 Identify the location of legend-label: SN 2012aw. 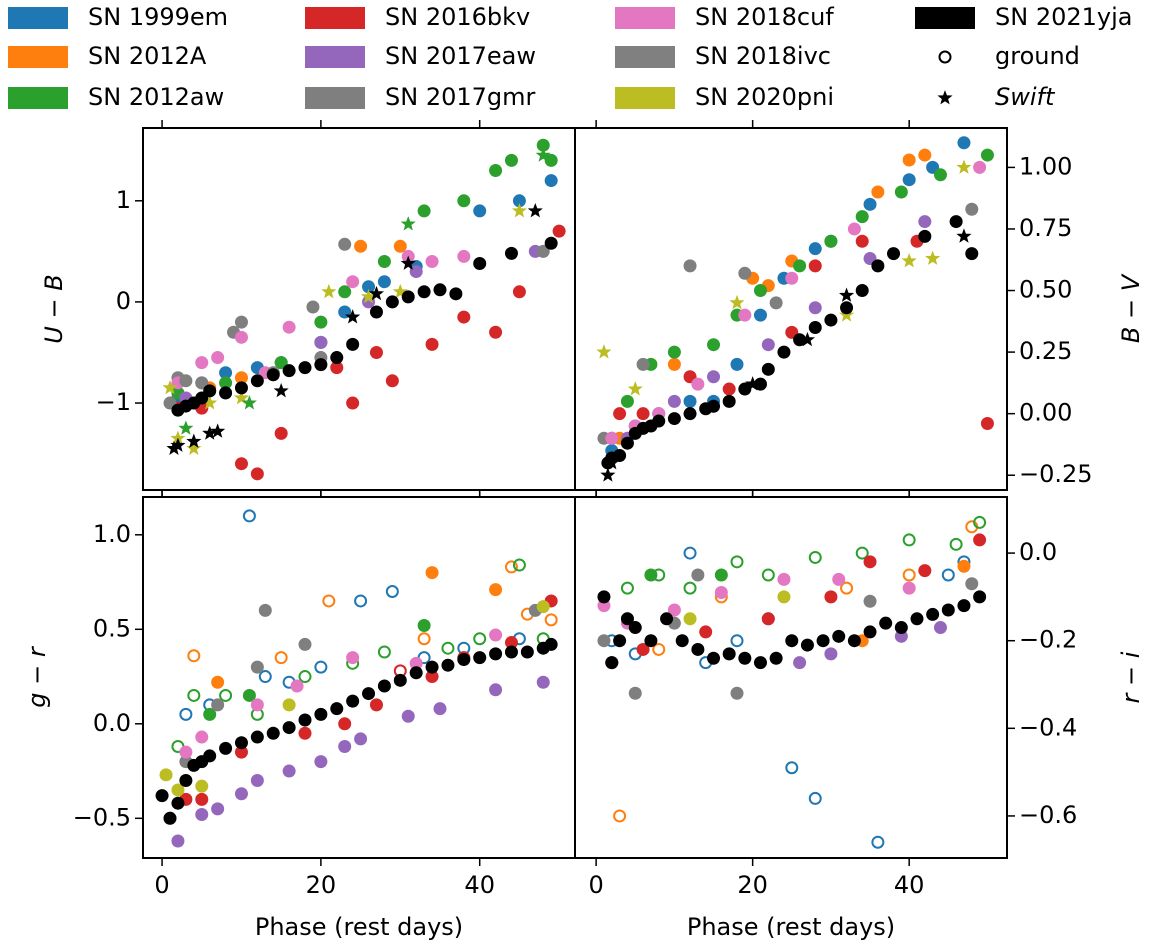
(156, 97).